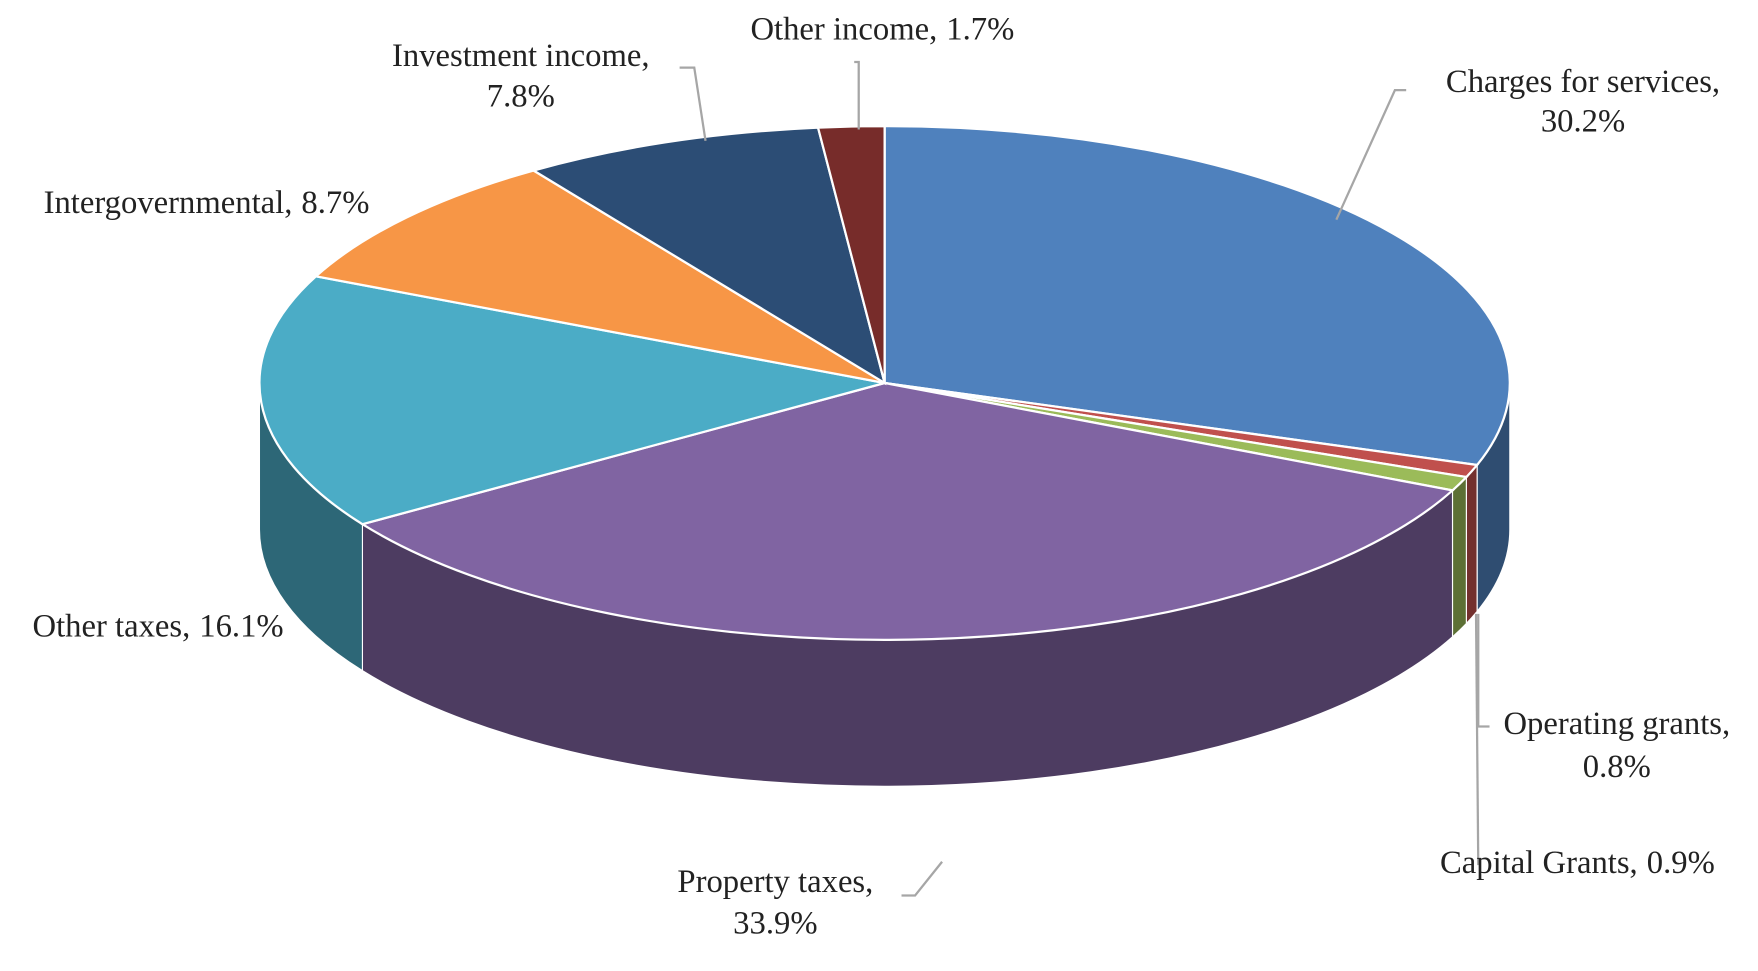 The width and height of the screenshot is (1758, 971). What do you see at coordinates (168, 203) in the screenshot?
I see `label-name: Intergovernmental,` at bounding box center [168, 203].